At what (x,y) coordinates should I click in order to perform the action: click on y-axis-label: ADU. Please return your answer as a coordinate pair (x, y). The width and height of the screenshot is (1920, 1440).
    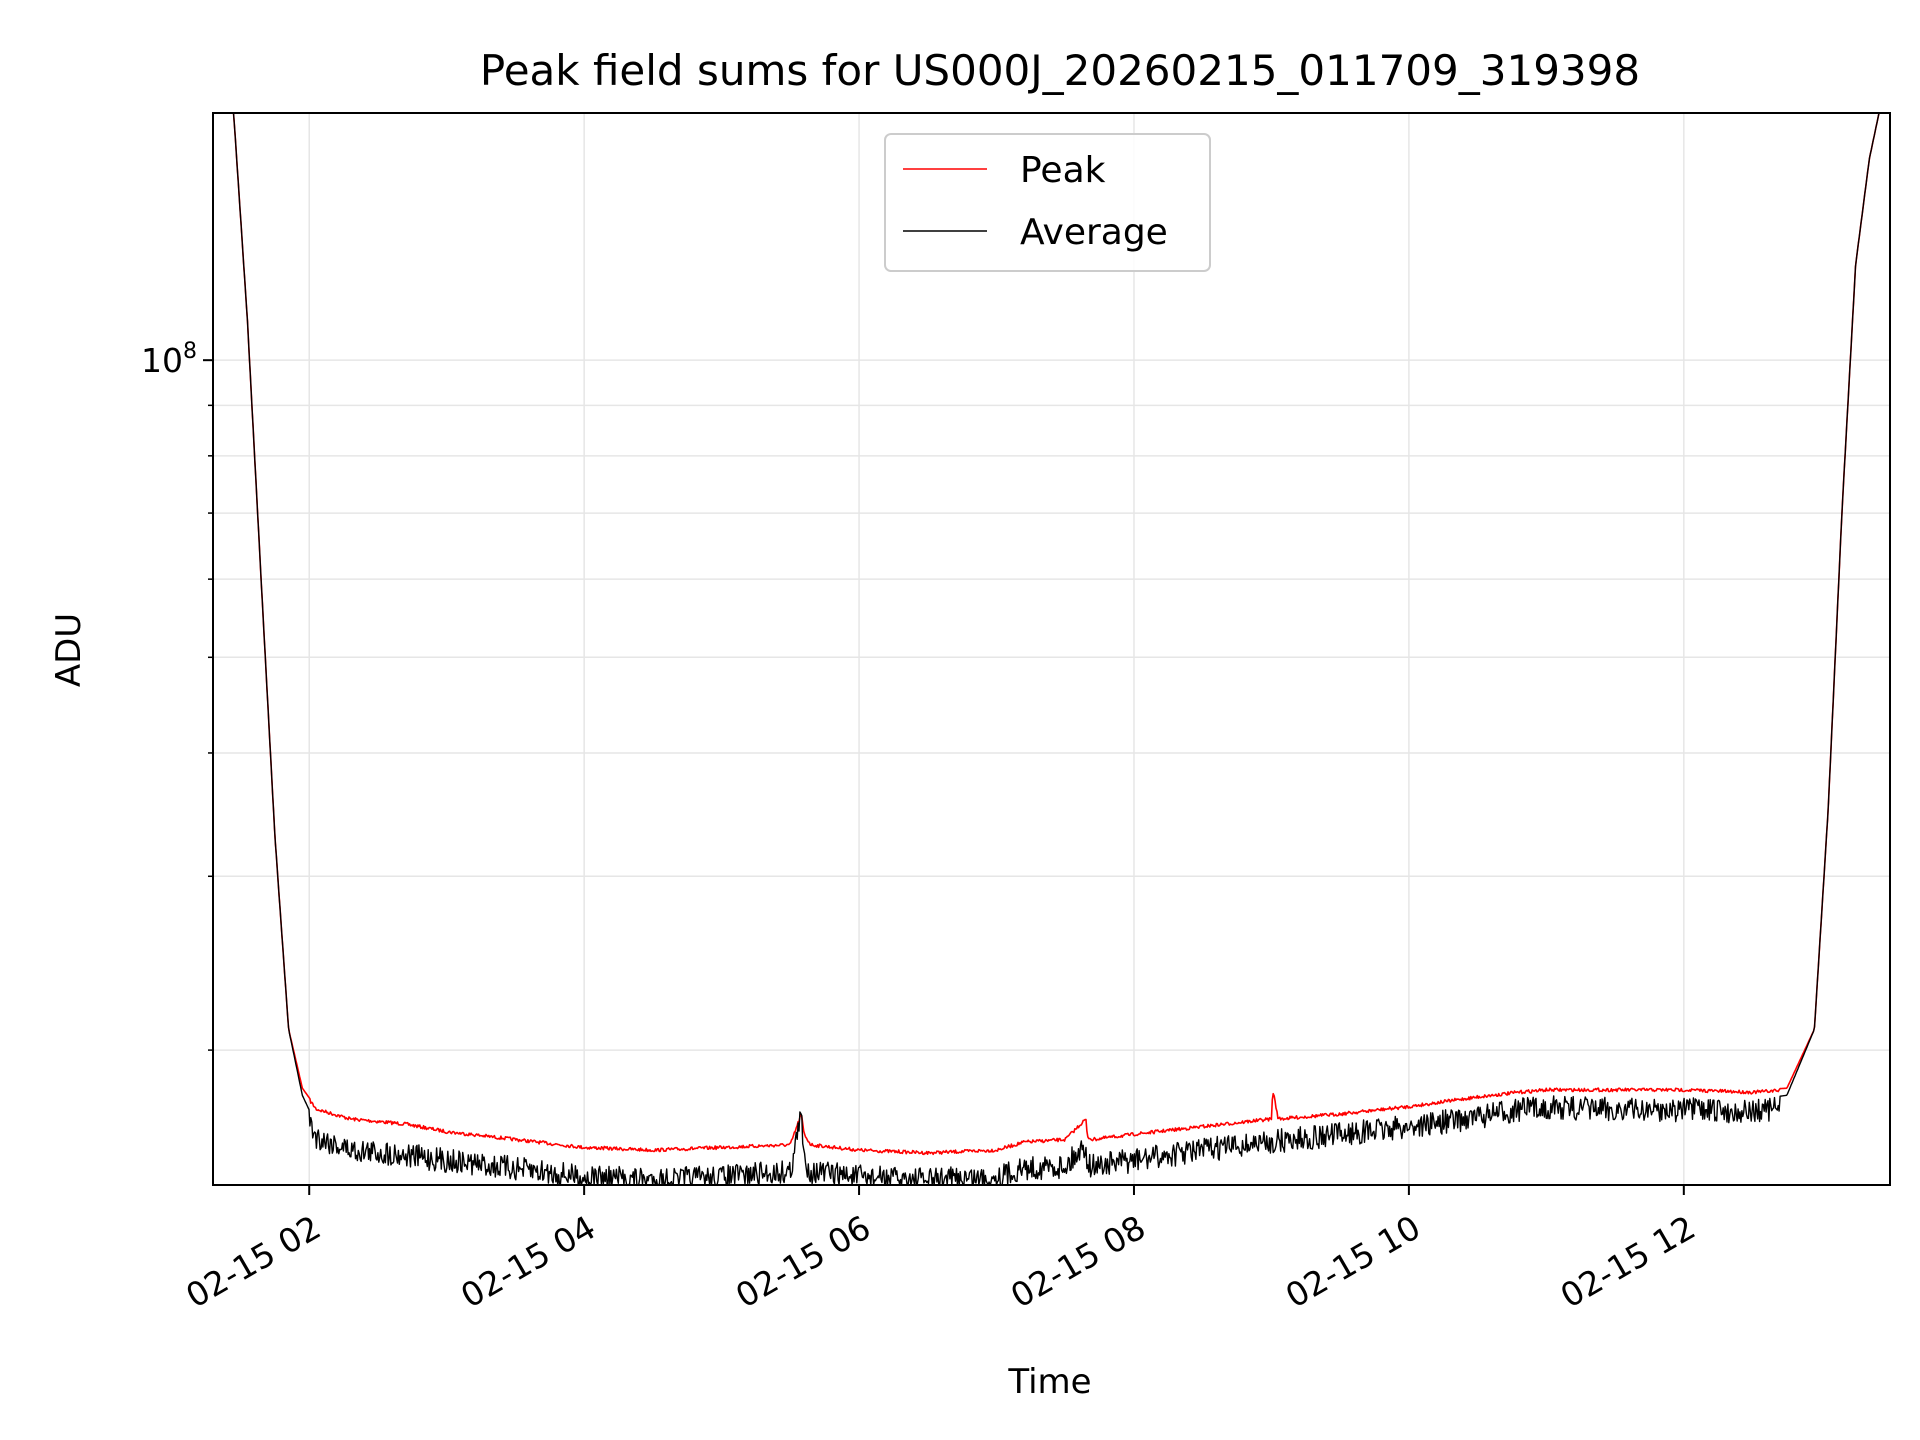
    Looking at the image, I should click on (69, 650).